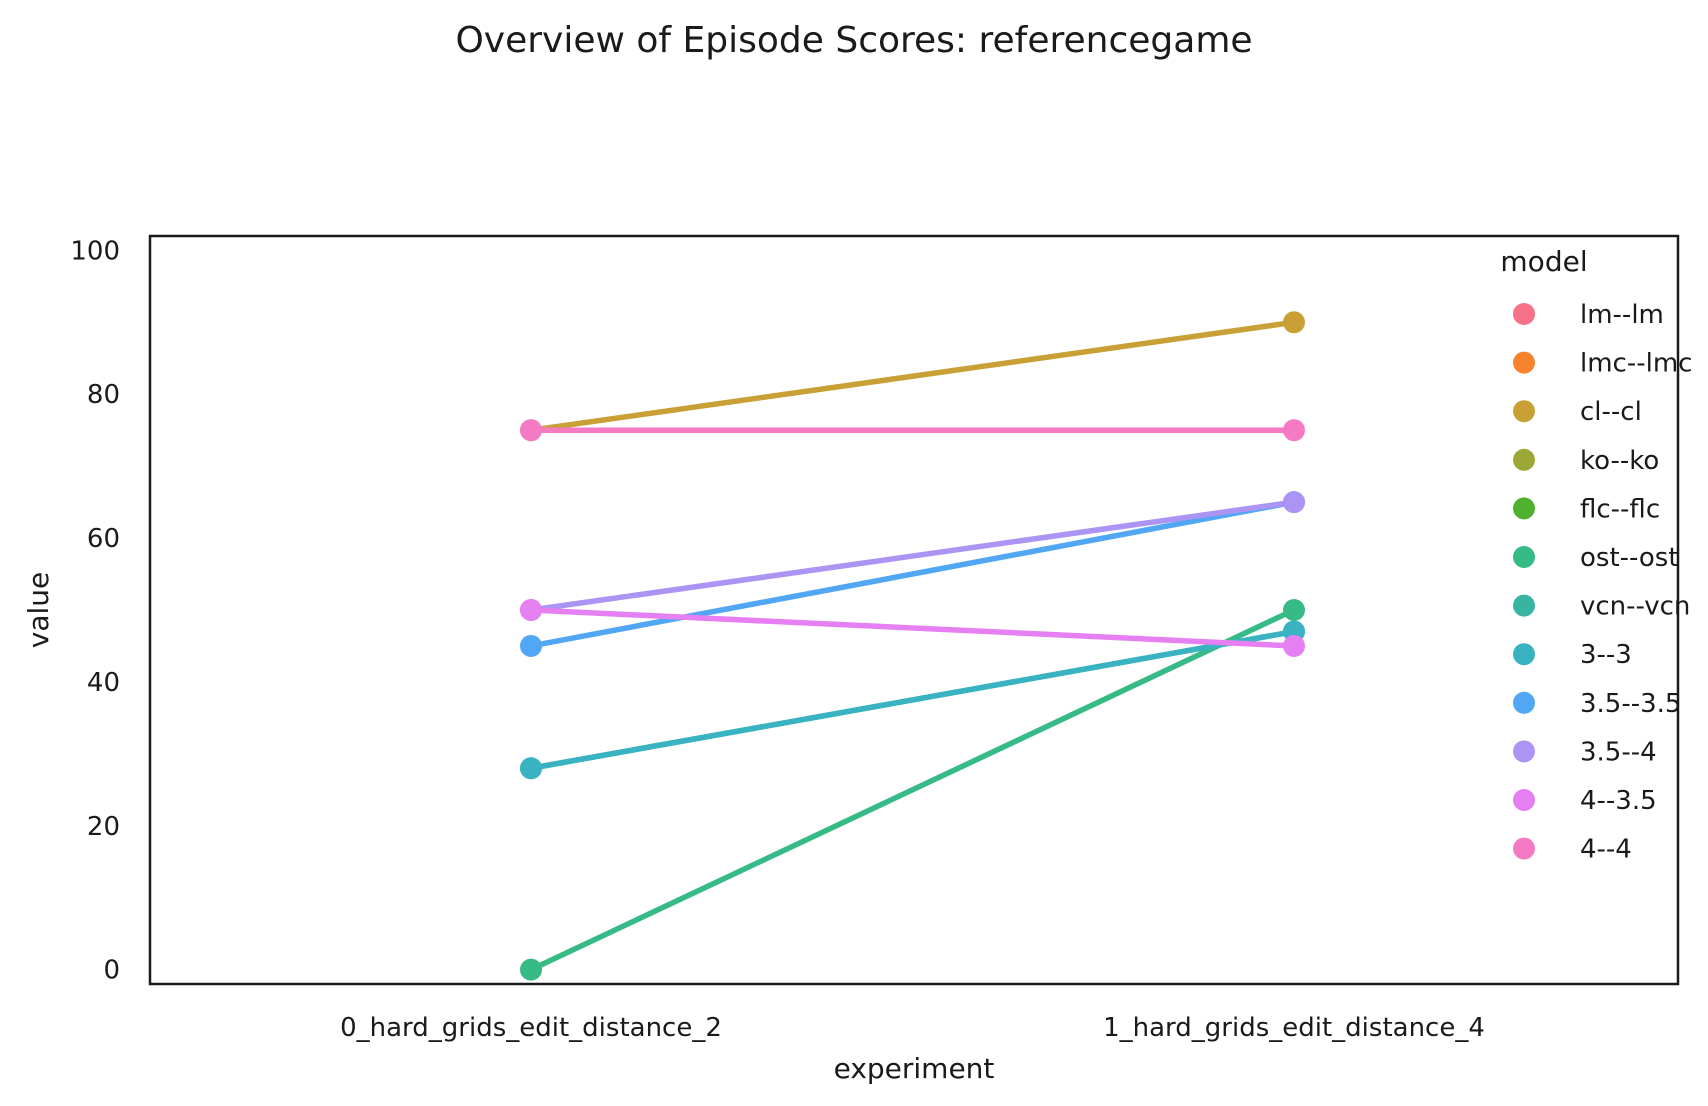 This screenshot has height=1106, width=1708. Describe the element at coordinates (1622, 315) in the screenshot. I see `legend-label: lm--lm` at that location.